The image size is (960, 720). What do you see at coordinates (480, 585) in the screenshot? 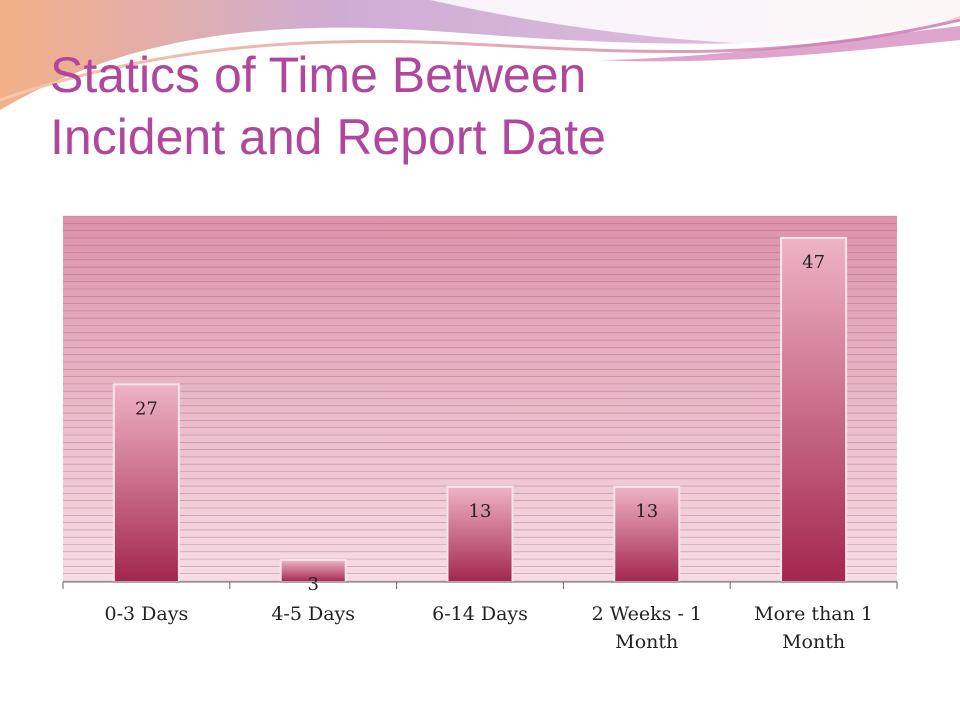
I see `x-axis` at bounding box center [480, 585].